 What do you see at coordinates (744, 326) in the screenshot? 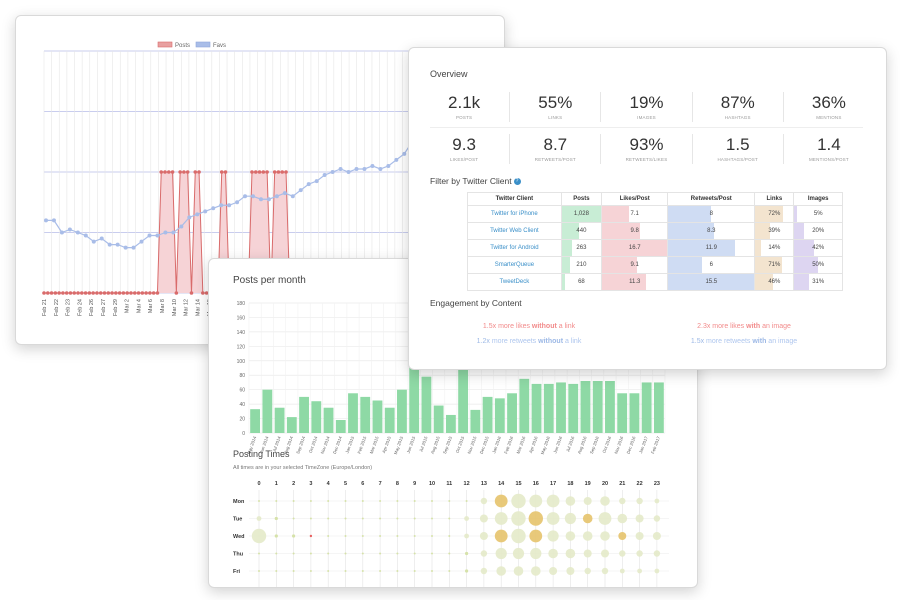
I see `engagement-item: 2.3x more likes with an image` at bounding box center [744, 326].